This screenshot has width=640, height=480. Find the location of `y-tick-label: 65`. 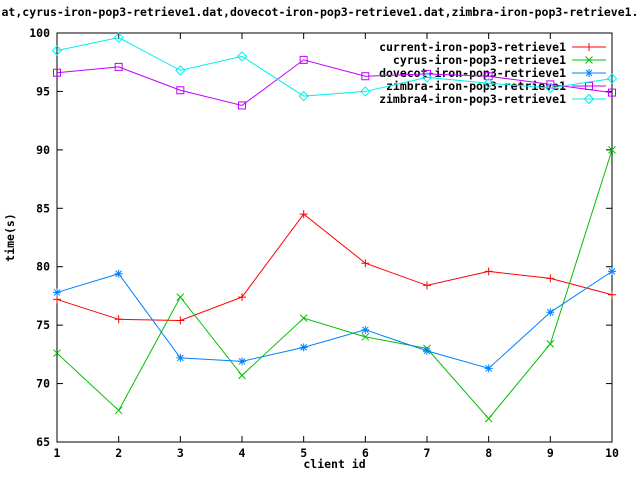

y-tick-label: 65 is located at coordinates (43, 442).